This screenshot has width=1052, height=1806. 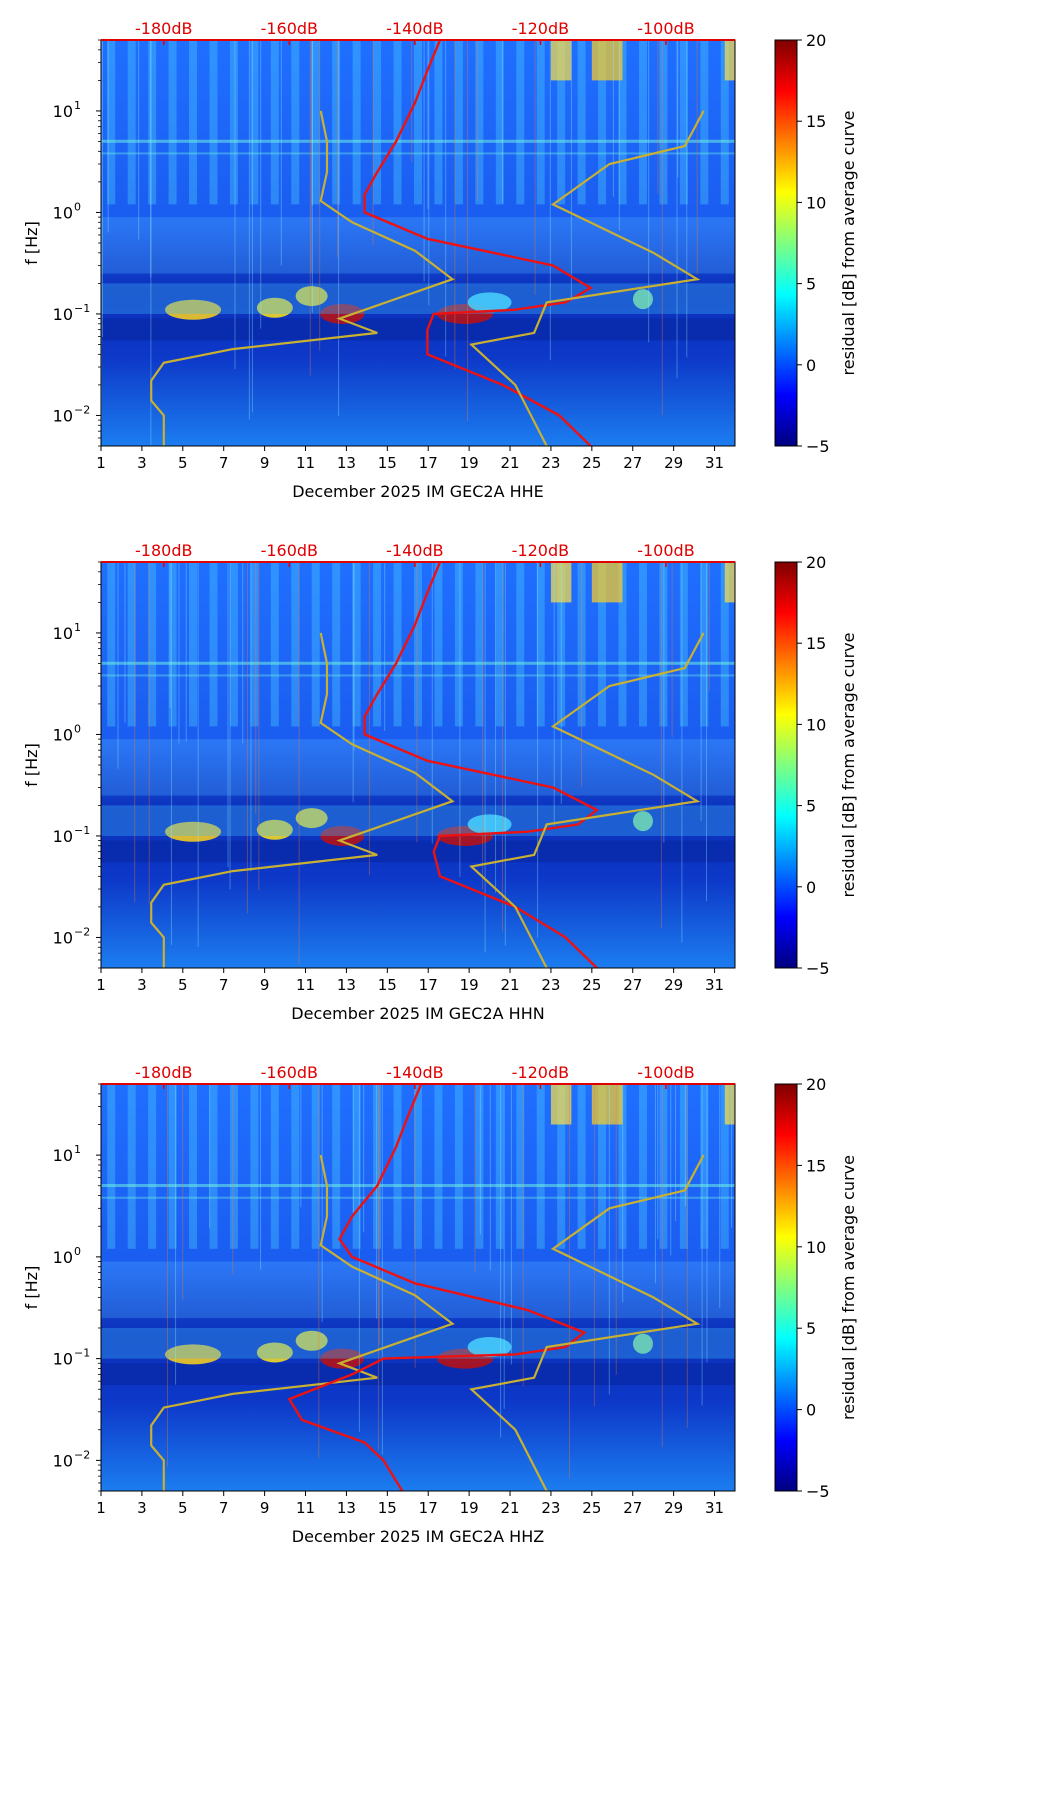 What do you see at coordinates (818, 446) in the screenshot?
I see `colorbar-tick-label: −5` at bounding box center [818, 446].